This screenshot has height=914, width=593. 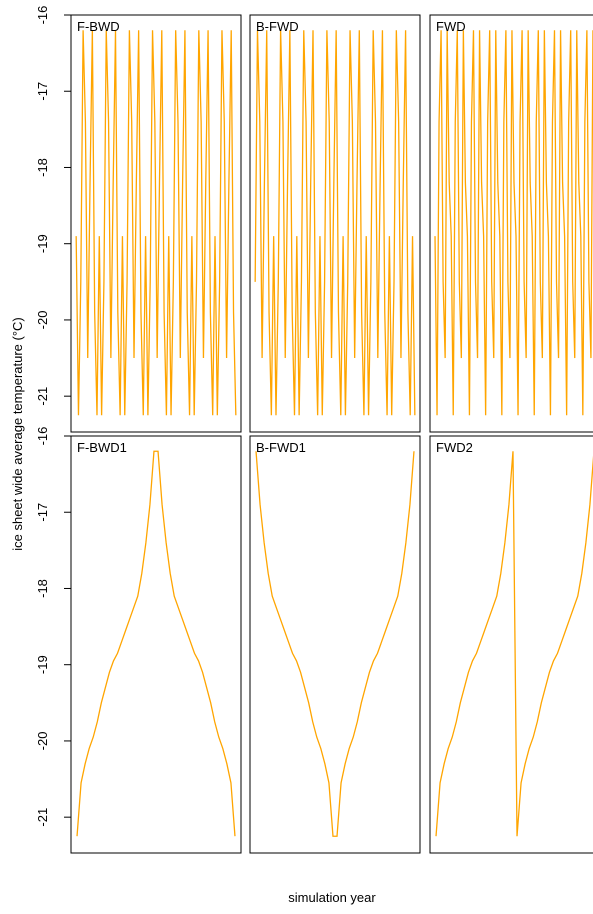 I want to click on panel-title: B-FWD1, so click(x=281, y=447).